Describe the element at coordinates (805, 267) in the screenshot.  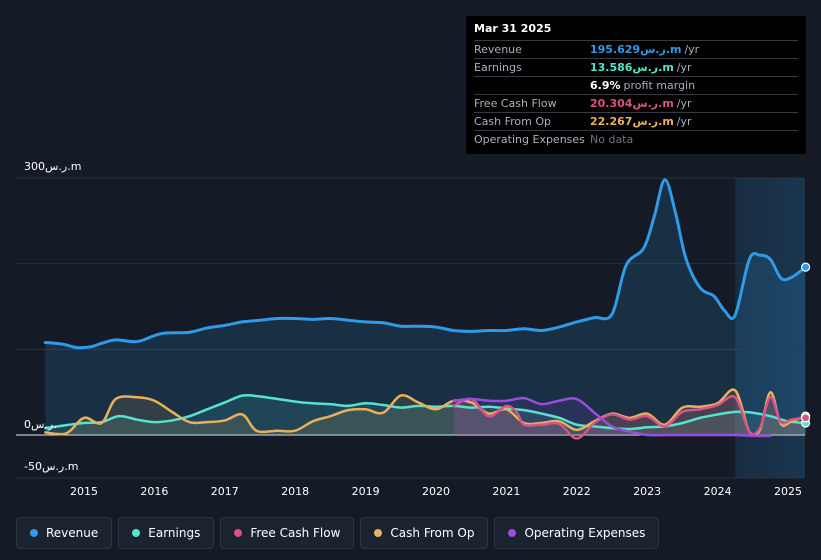
I see `revenue-hover-marker` at that location.